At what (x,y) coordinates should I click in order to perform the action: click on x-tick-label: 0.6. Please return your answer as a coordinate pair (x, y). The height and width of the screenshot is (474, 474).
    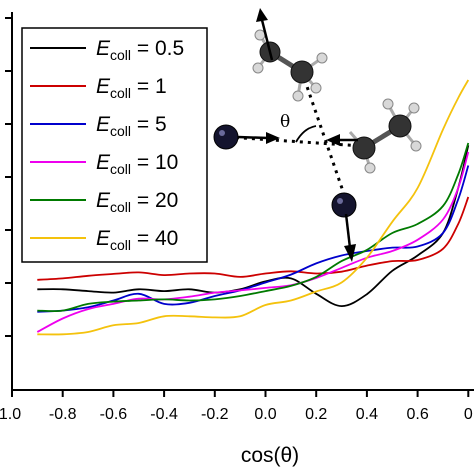
    Looking at the image, I should click on (417, 414).